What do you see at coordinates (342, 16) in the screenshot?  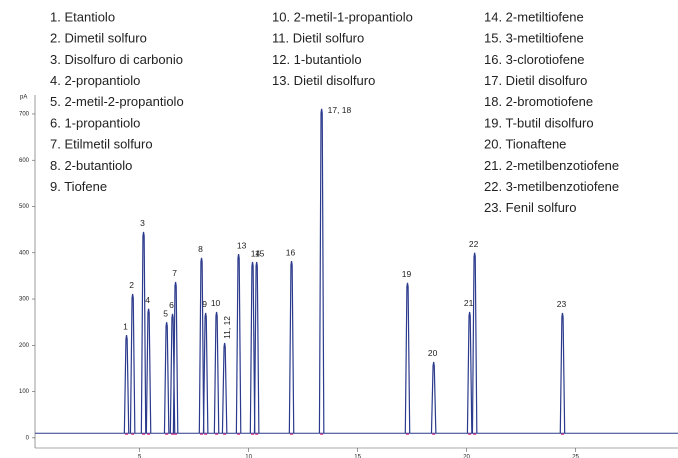 I see `legend-entry: 10. 2-metil-1-propantiolo` at bounding box center [342, 16].